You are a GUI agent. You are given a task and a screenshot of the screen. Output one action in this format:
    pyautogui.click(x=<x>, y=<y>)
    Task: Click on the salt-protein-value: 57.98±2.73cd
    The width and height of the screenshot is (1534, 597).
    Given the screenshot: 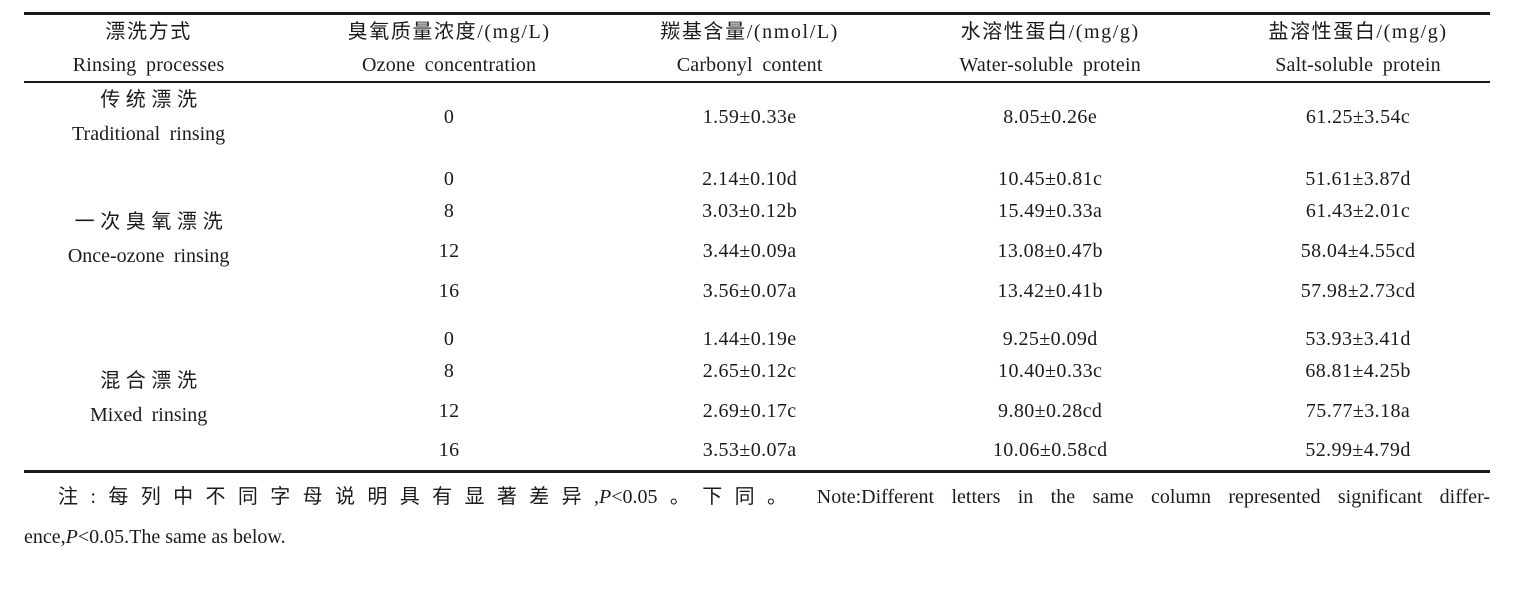 What is the action you would take?
    pyautogui.click(x=1358, y=290)
    